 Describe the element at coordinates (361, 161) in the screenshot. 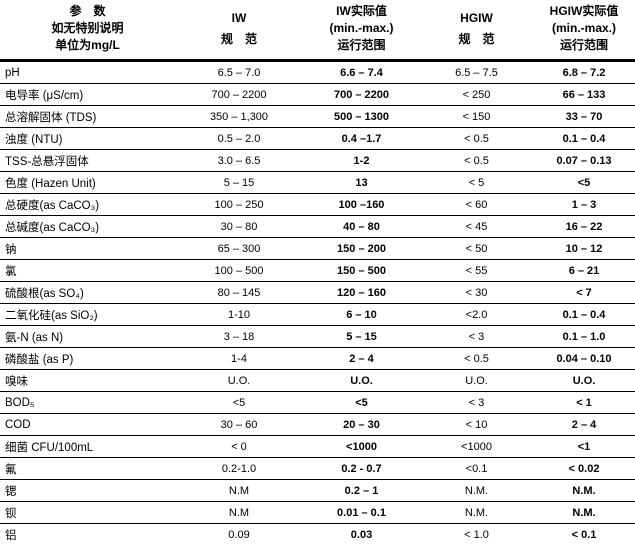

I see `iw-actual-cell: 1-2` at that location.